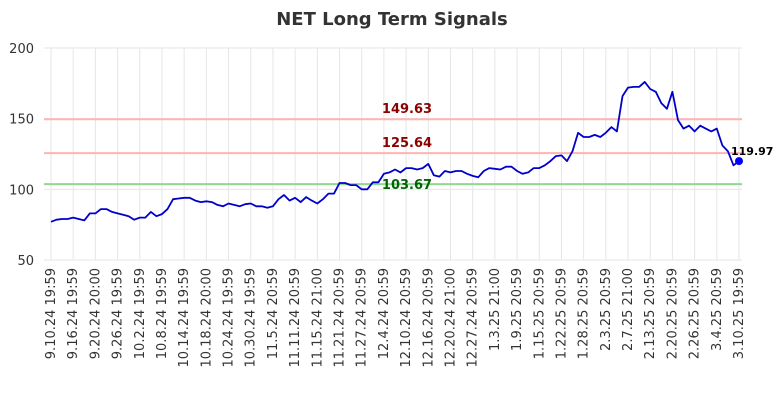 This screenshot has height=400, width=784. What do you see at coordinates (407, 109) in the screenshot?
I see `signal-value-label: 149.63` at bounding box center [407, 109].